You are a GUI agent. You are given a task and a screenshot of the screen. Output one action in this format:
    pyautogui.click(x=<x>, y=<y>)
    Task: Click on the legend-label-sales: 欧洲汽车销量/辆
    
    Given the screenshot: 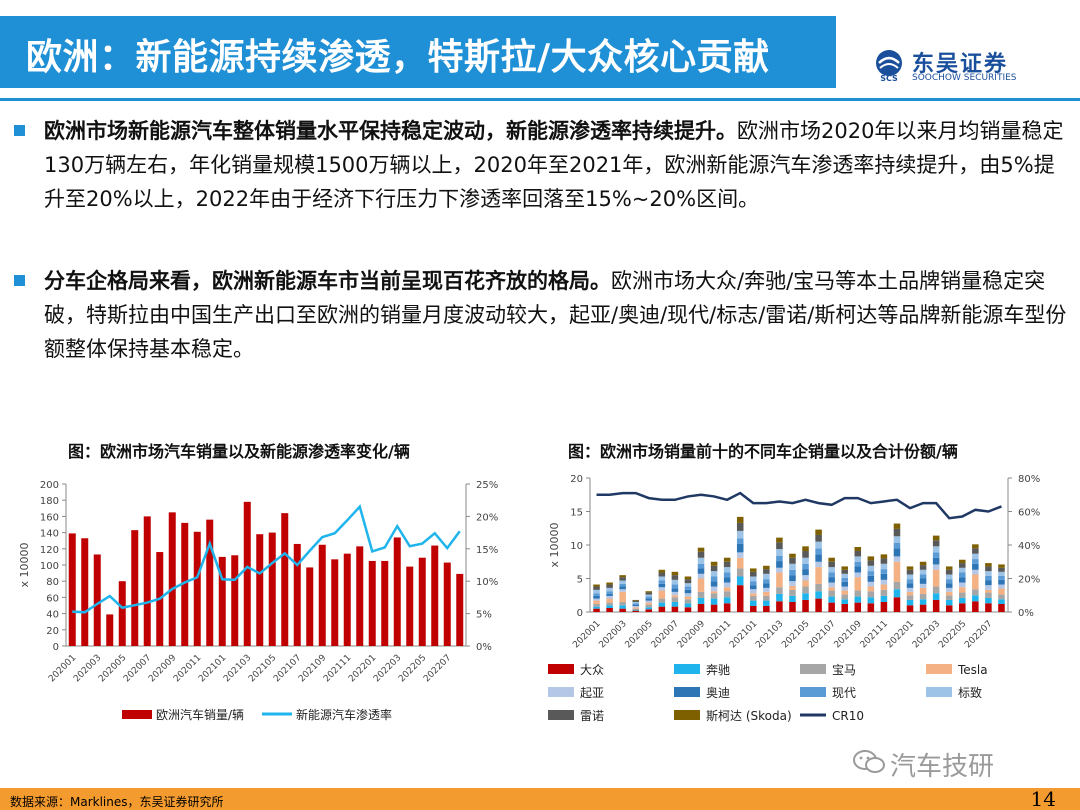 What is the action you would take?
    pyautogui.click(x=200, y=714)
    